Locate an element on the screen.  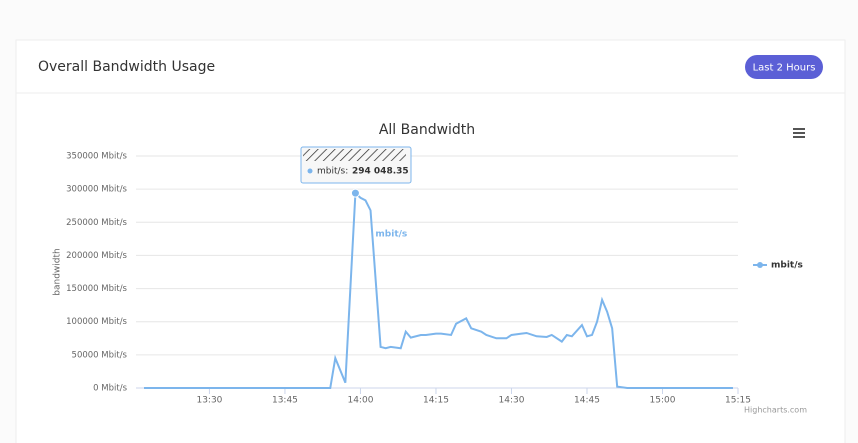
series-data-label: mbit/s is located at coordinates (391, 235).